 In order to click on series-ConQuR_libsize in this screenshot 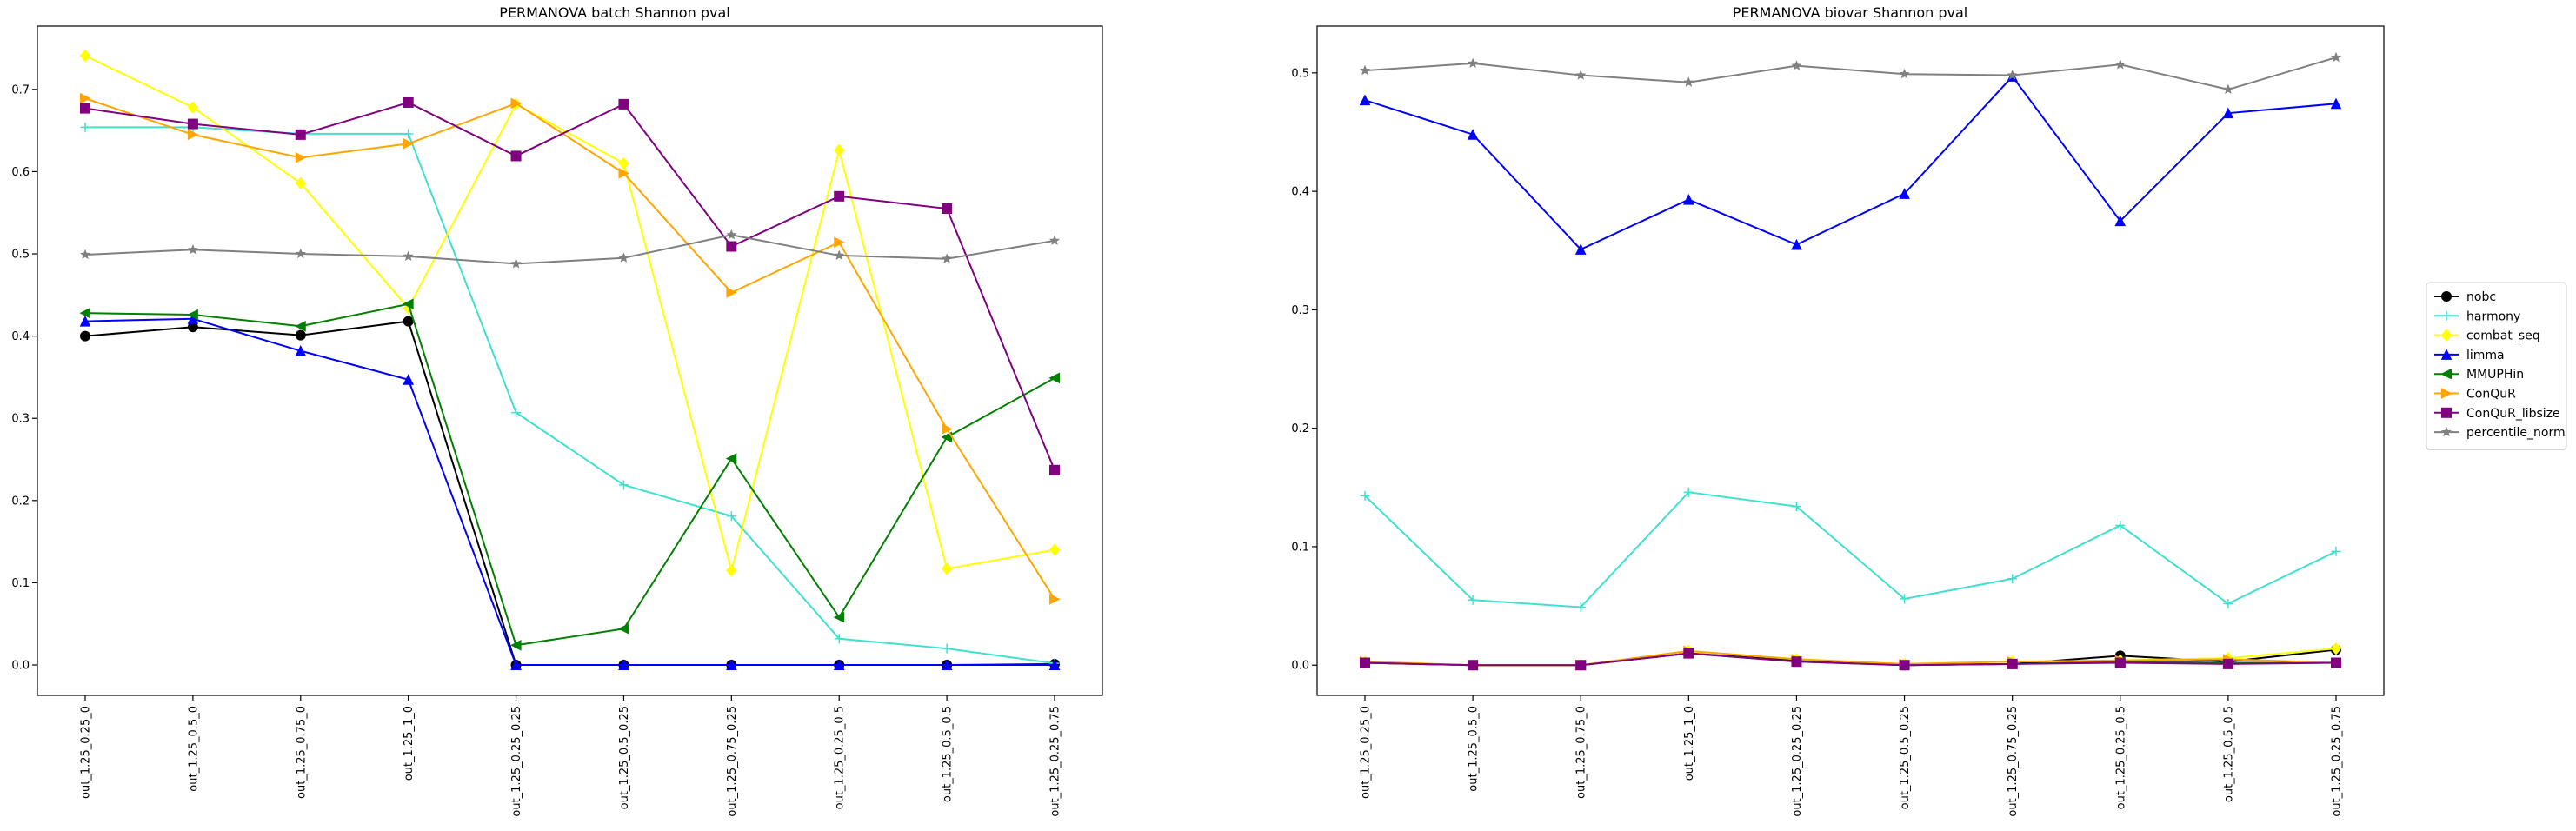, I will do `click(1850, 659)`.